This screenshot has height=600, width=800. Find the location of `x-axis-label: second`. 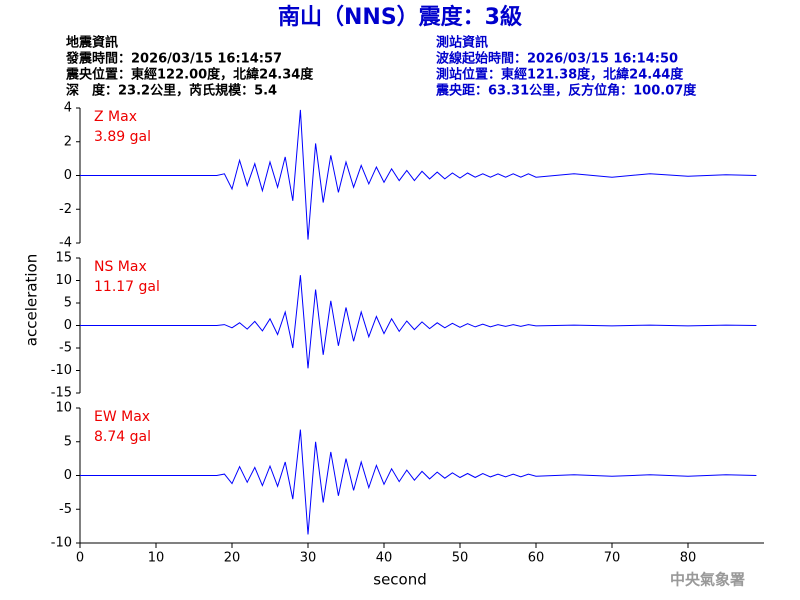

x-axis-label: second is located at coordinates (400, 580).